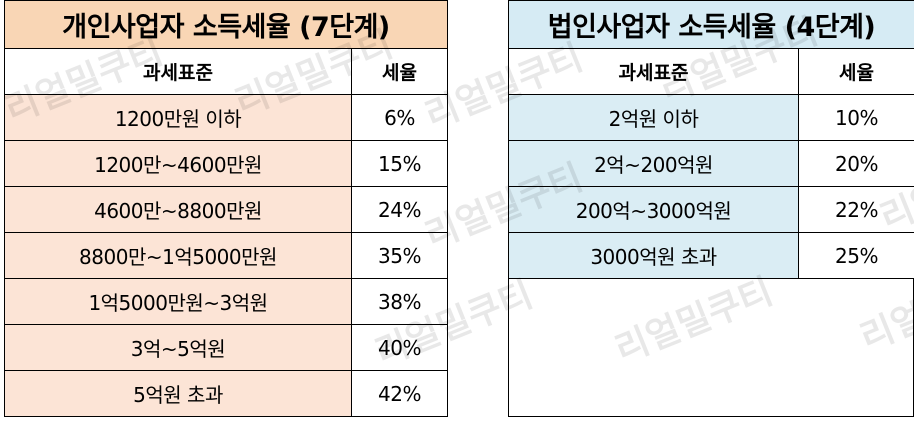 This screenshot has width=914, height=422. I want to click on tax-standard-cell: 3억~5억원, so click(178, 347).